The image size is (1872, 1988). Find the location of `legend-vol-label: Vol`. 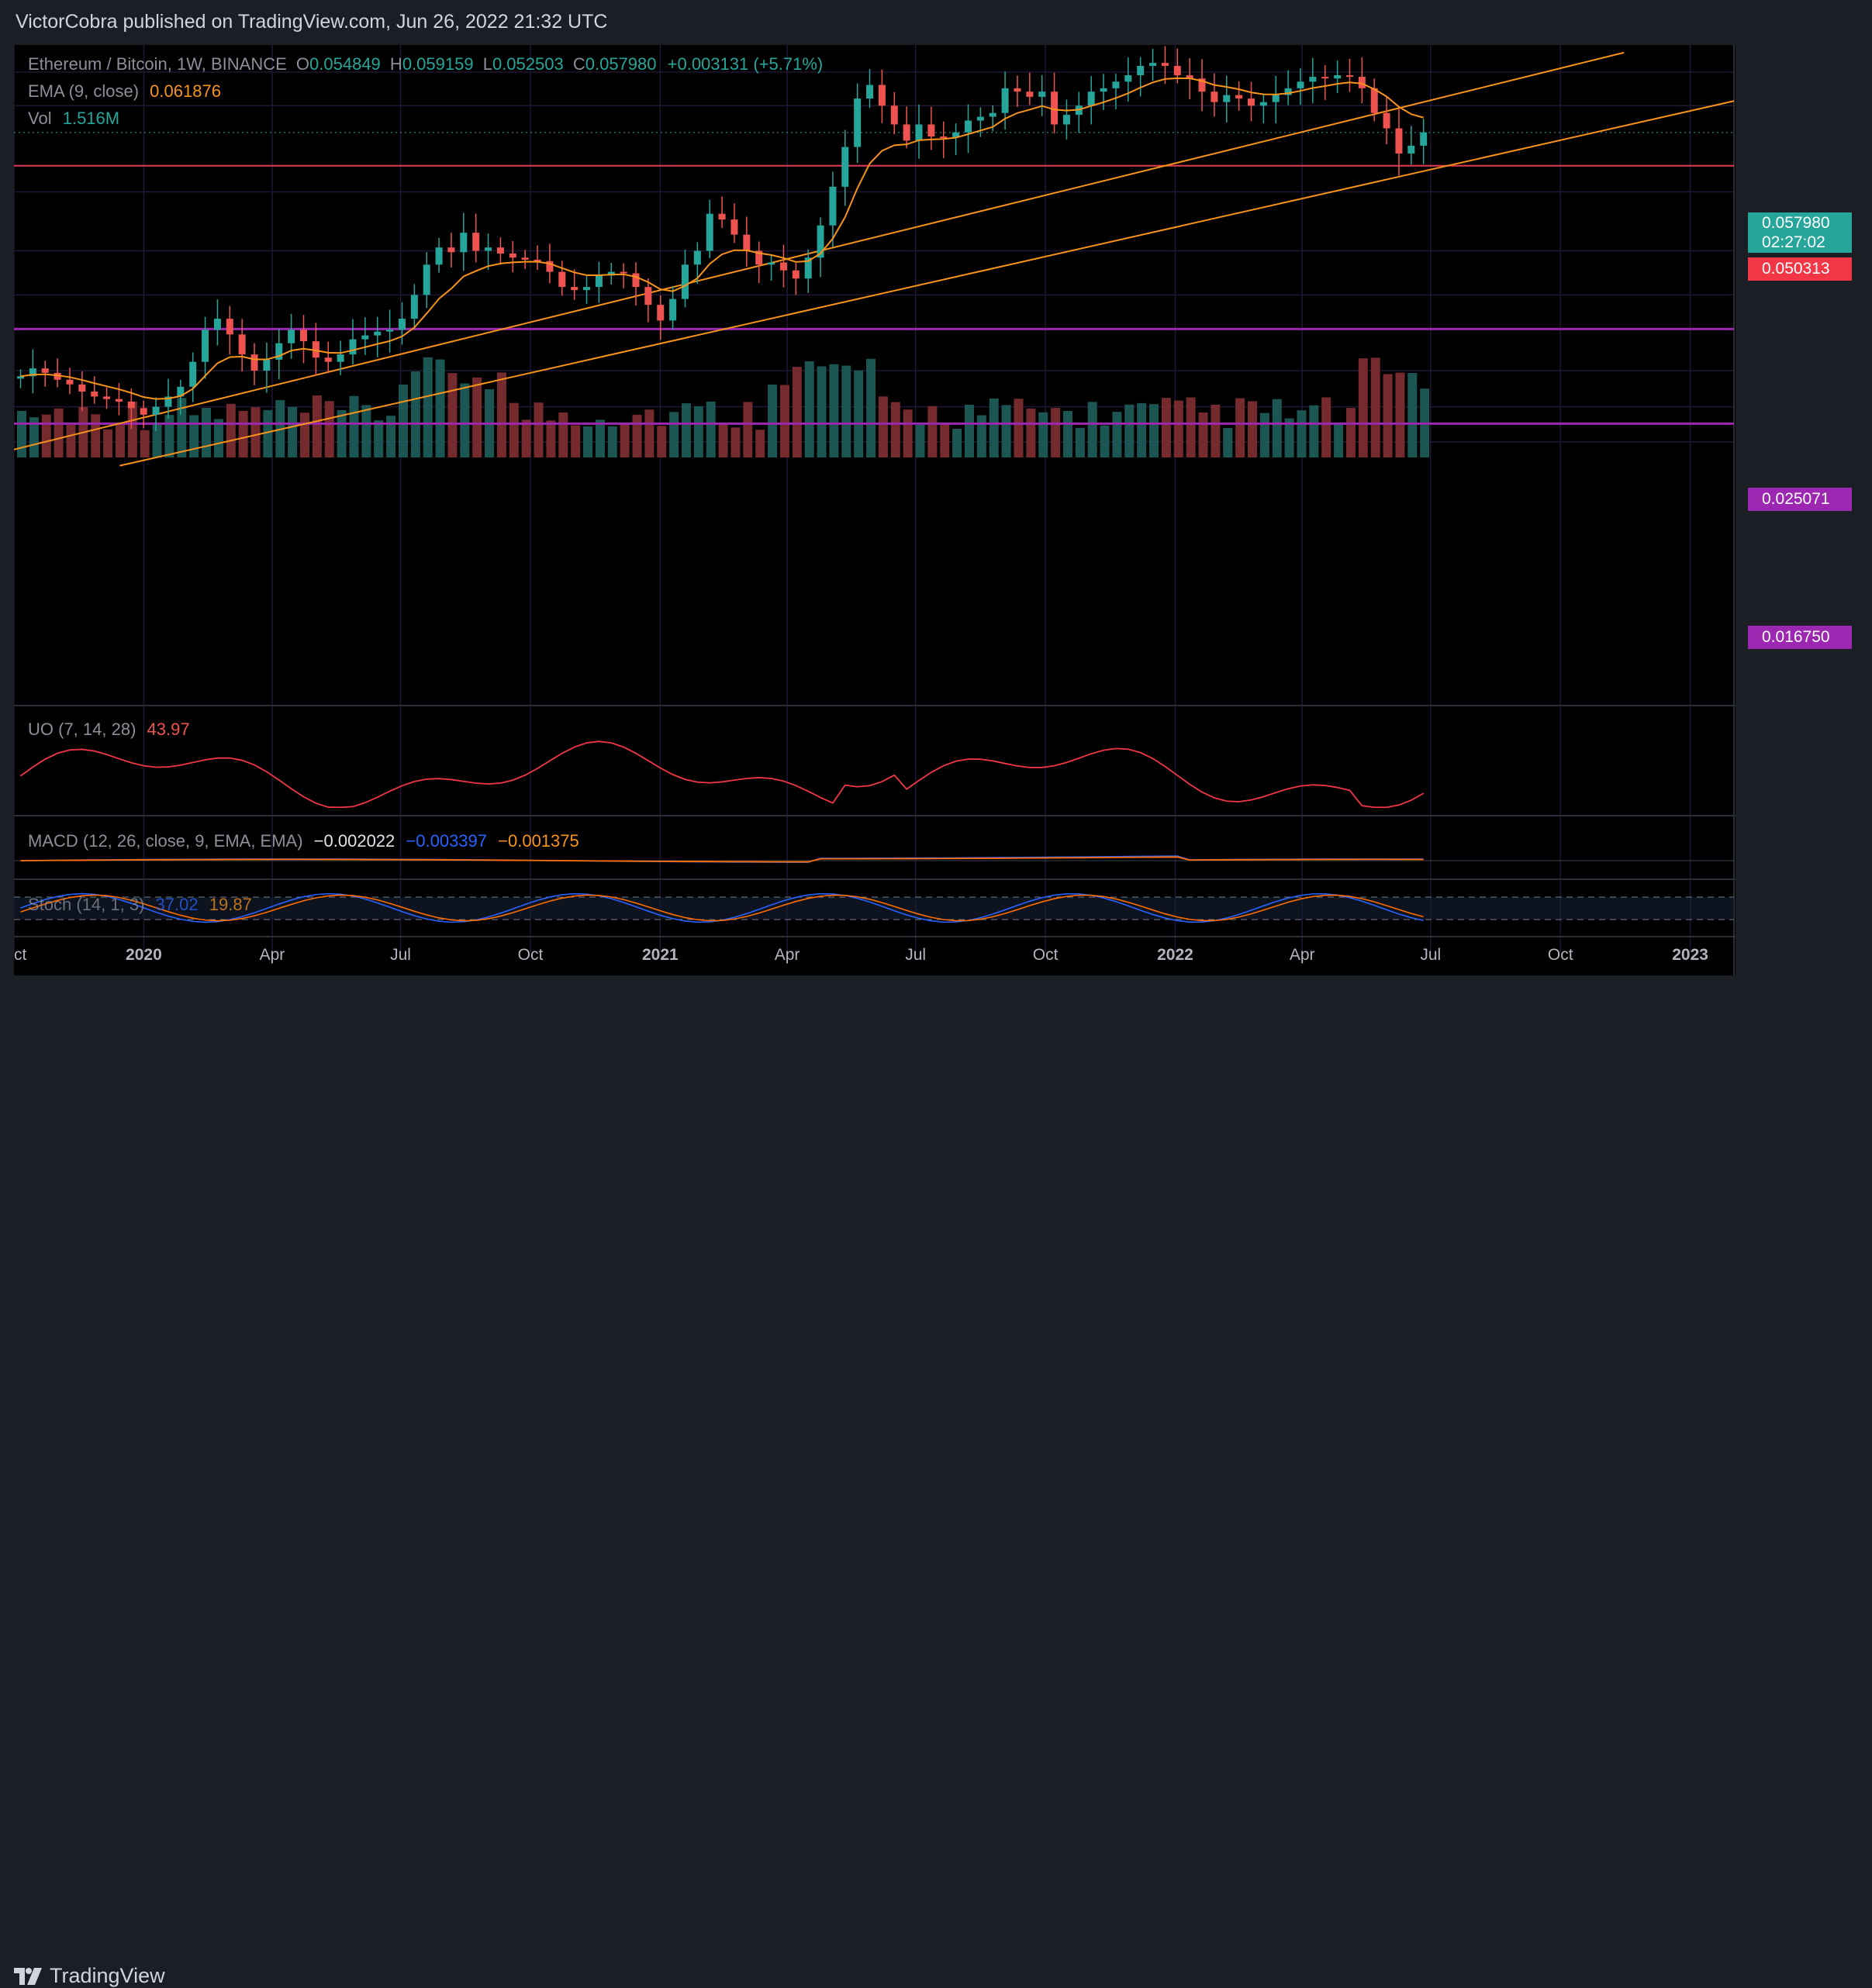

legend-vol-label: Vol is located at coordinates (40, 118).